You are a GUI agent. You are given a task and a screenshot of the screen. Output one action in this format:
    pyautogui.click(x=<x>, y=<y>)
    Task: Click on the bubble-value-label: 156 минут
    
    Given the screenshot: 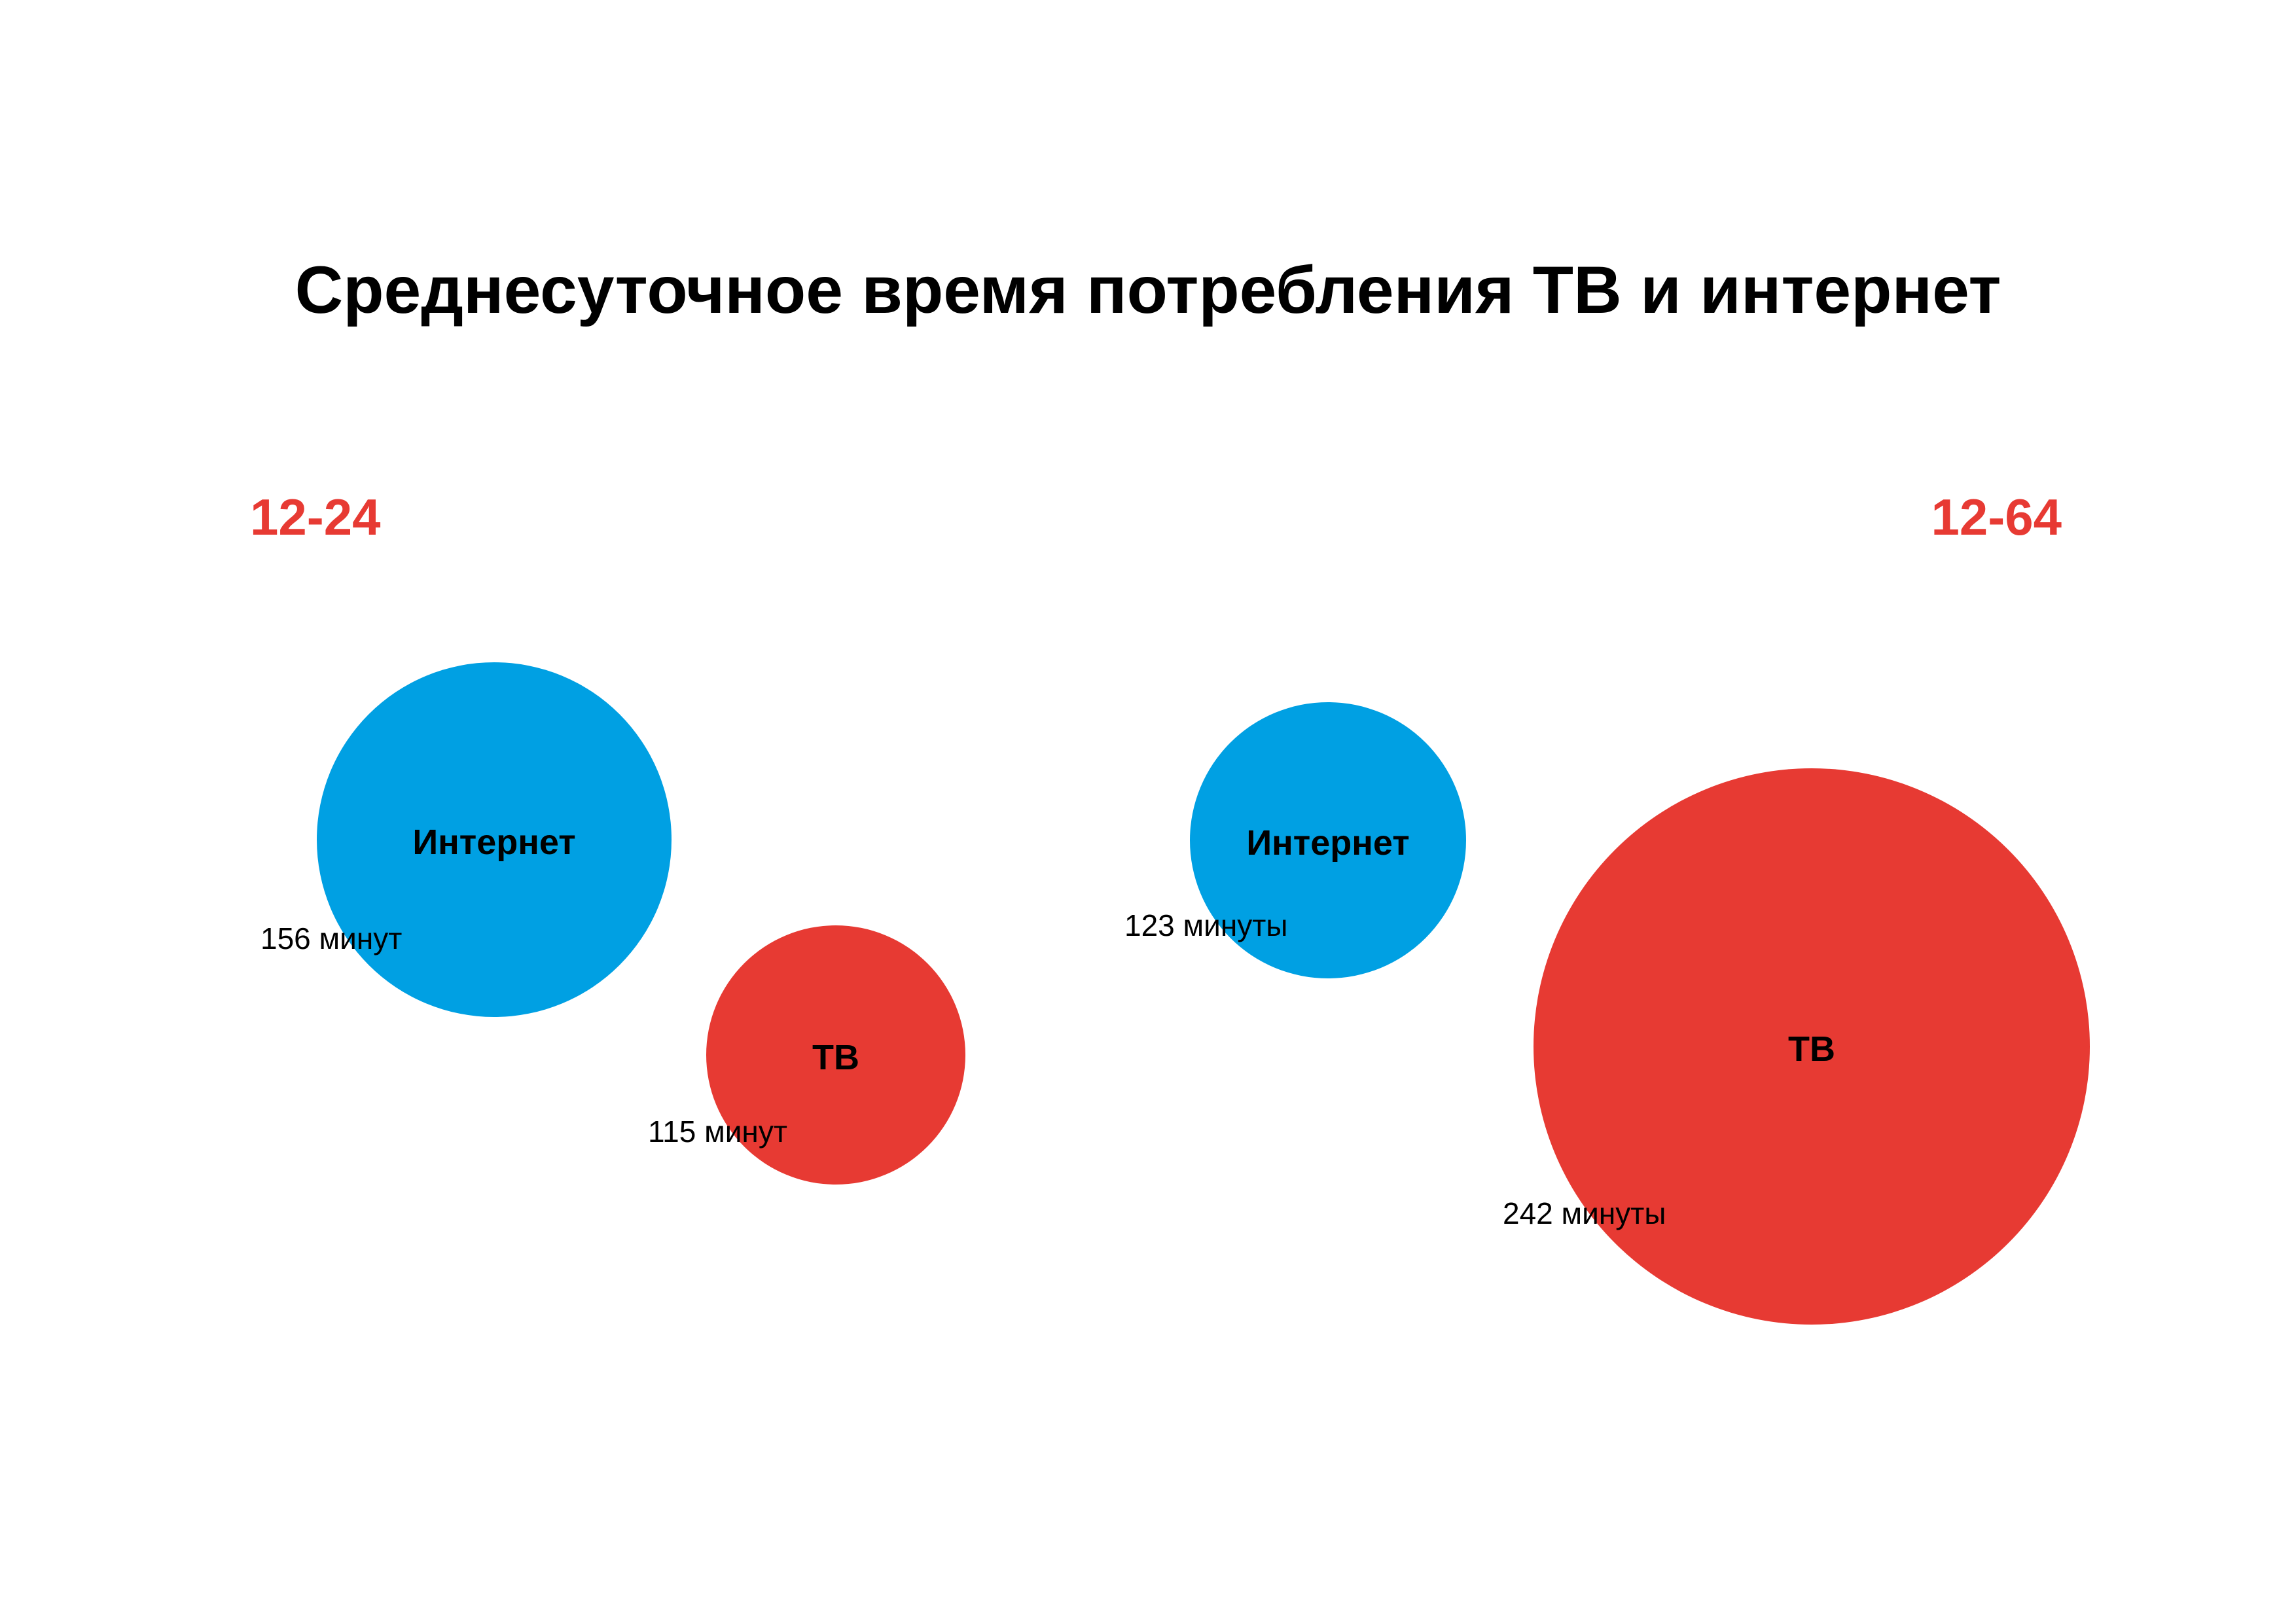 What is the action you would take?
    pyautogui.click(x=331, y=938)
    